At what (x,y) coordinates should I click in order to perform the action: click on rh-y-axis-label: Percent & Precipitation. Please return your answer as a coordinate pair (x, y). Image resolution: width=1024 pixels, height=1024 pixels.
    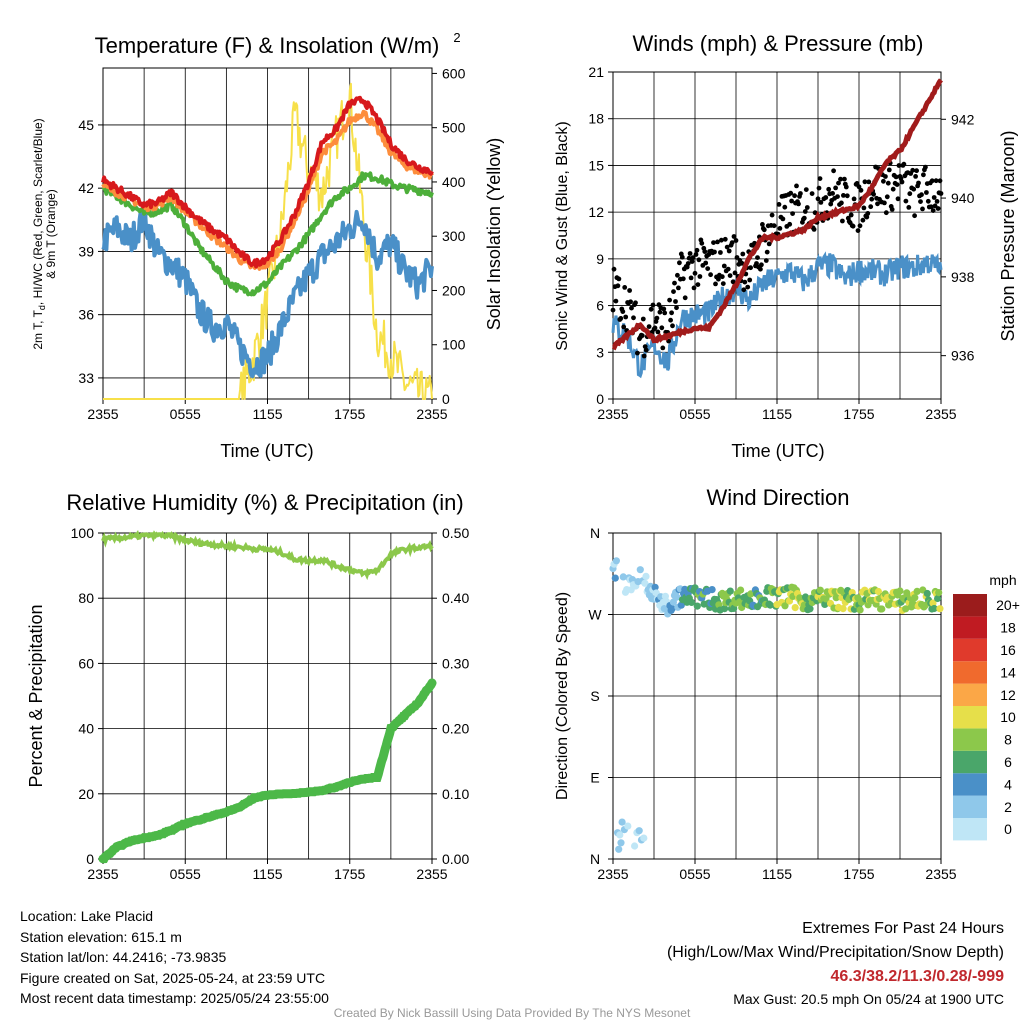
    Looking at the image, I should click on (36, 695).